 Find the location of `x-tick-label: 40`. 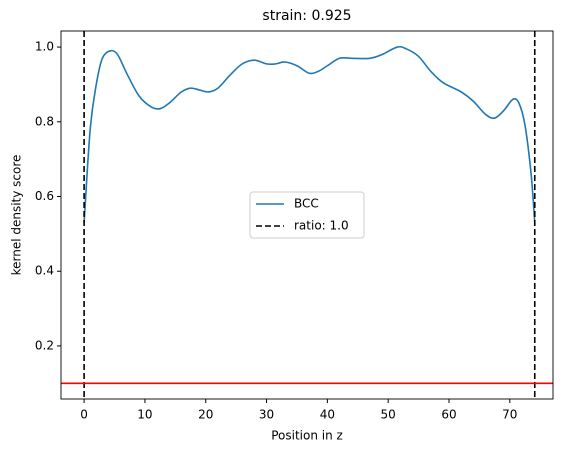

x-tick-label: 40 is located at coordinates (327, 415).